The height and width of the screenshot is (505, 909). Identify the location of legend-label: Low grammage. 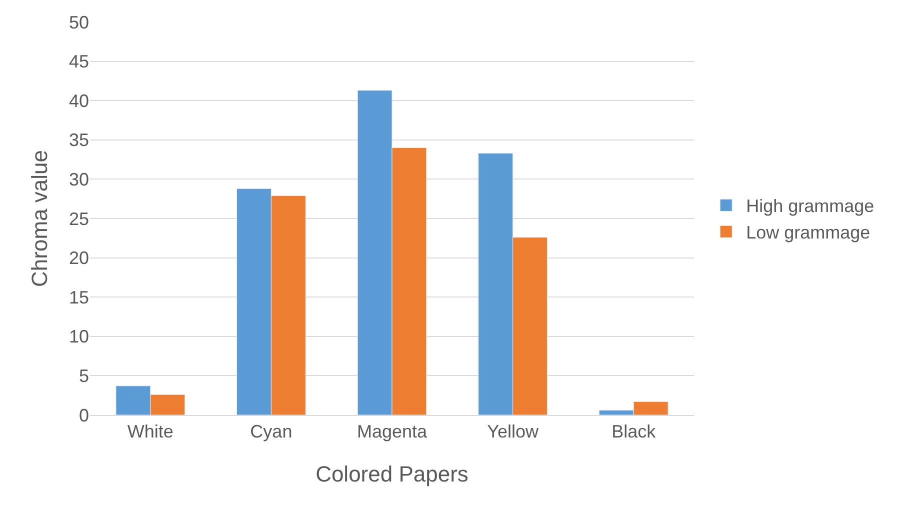
(808, 232).